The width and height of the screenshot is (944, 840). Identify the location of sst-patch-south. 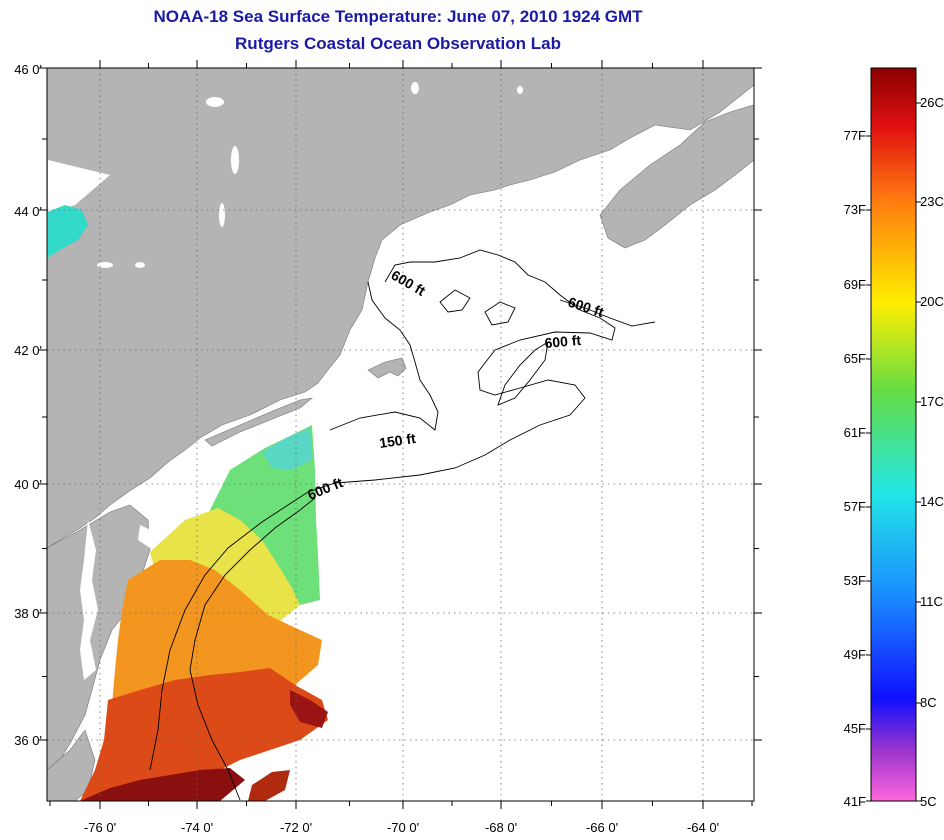
(269, 785).